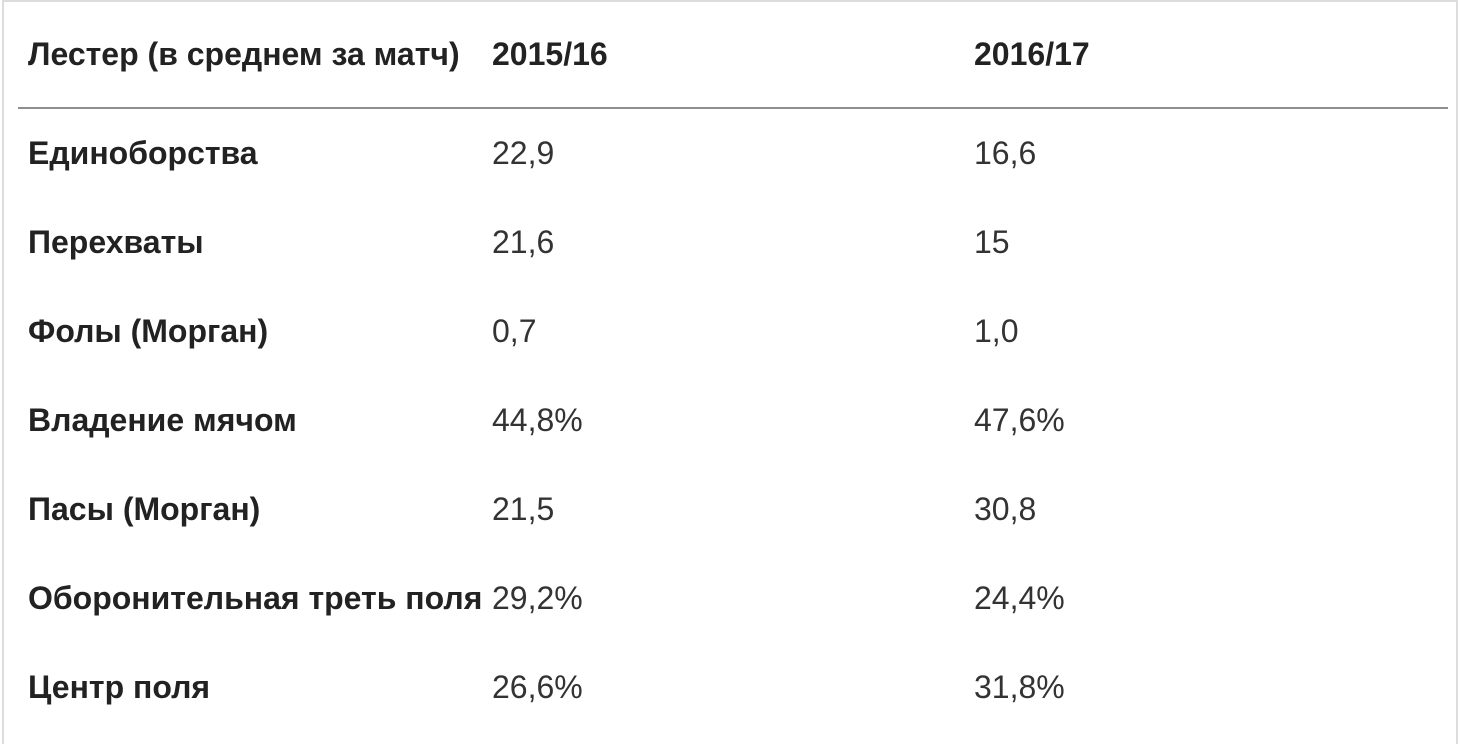  What do you see at coordinates (514, 331) in the screenshot?
I see `value-2015-16: 0,7` at bounding box center [514, 331].